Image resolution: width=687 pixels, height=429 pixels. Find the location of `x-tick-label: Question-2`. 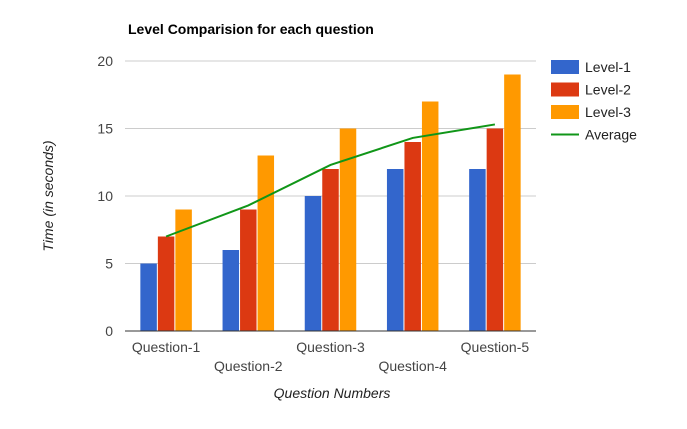

x-tick-label: Question-2 is located at coordinates (248, 366).